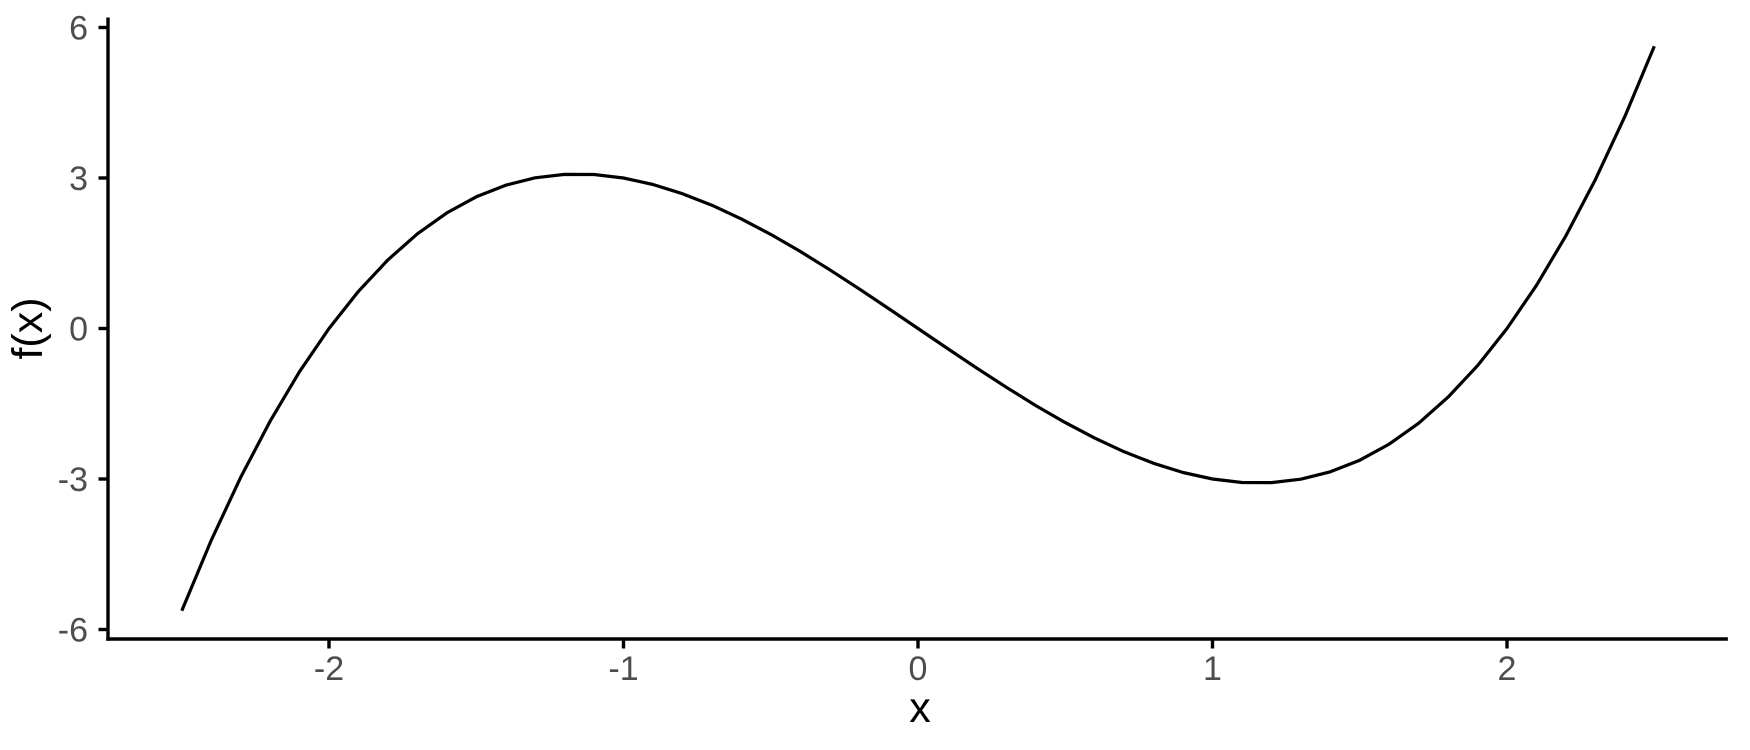 The width and height of the screenshot is (1750, 750). Describe the element at coordinates (920, 708) in the screenshot. I see `x-axis-title: x` at that location.